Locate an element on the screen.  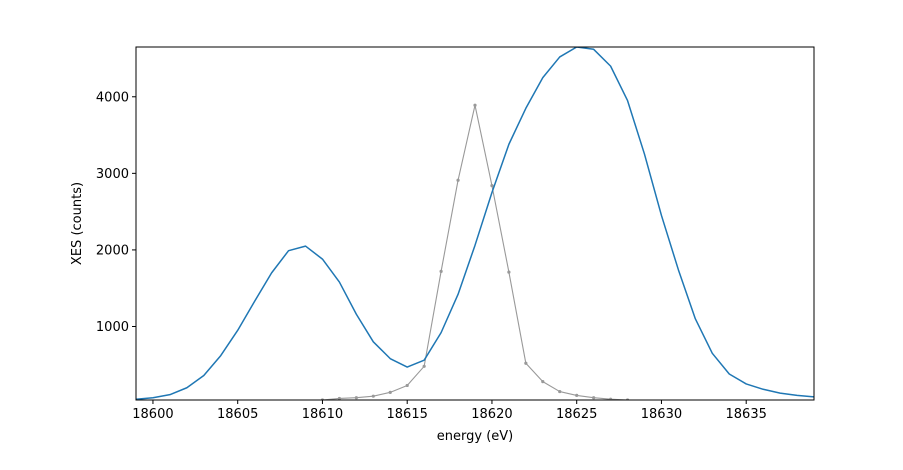
y-tick-label: 4000 is located at coordinates (112, 97).